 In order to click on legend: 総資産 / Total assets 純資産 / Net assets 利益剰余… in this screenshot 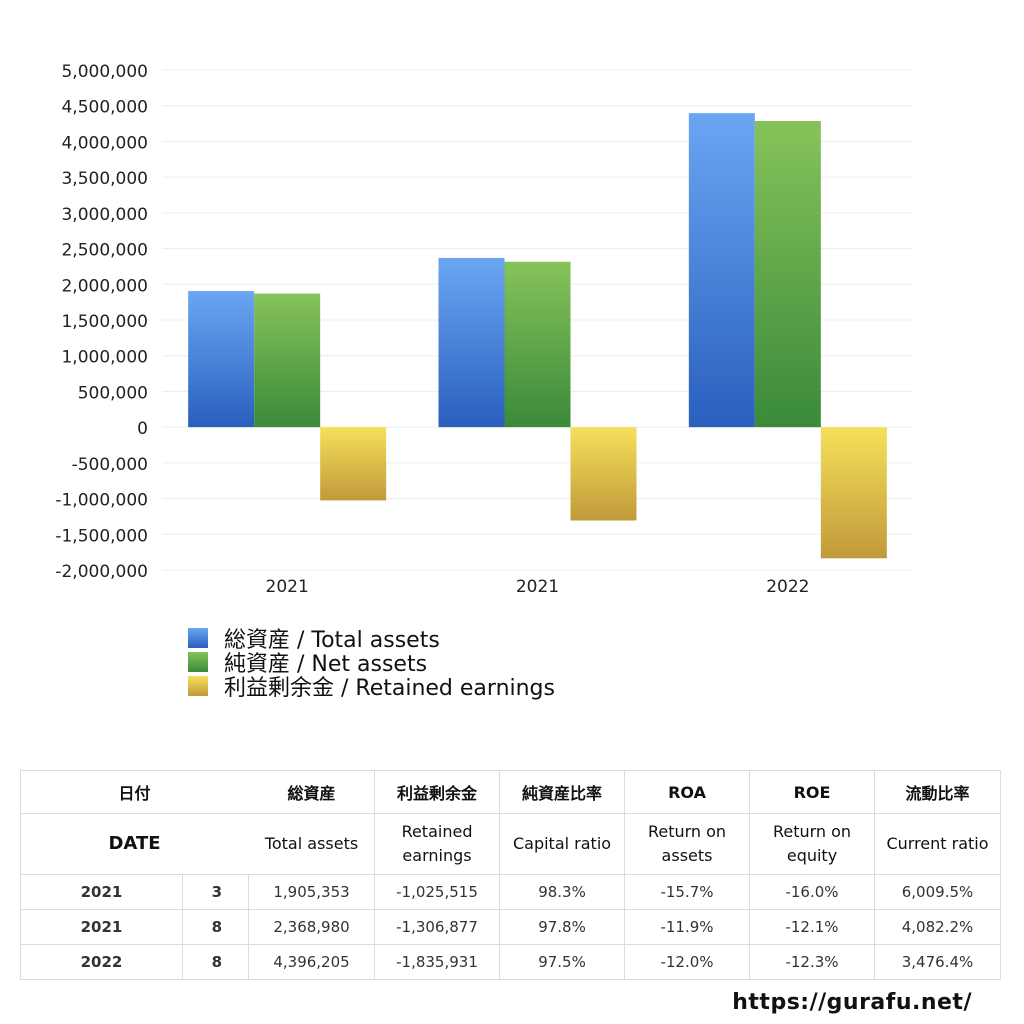, I will do `click(371, 663)`.